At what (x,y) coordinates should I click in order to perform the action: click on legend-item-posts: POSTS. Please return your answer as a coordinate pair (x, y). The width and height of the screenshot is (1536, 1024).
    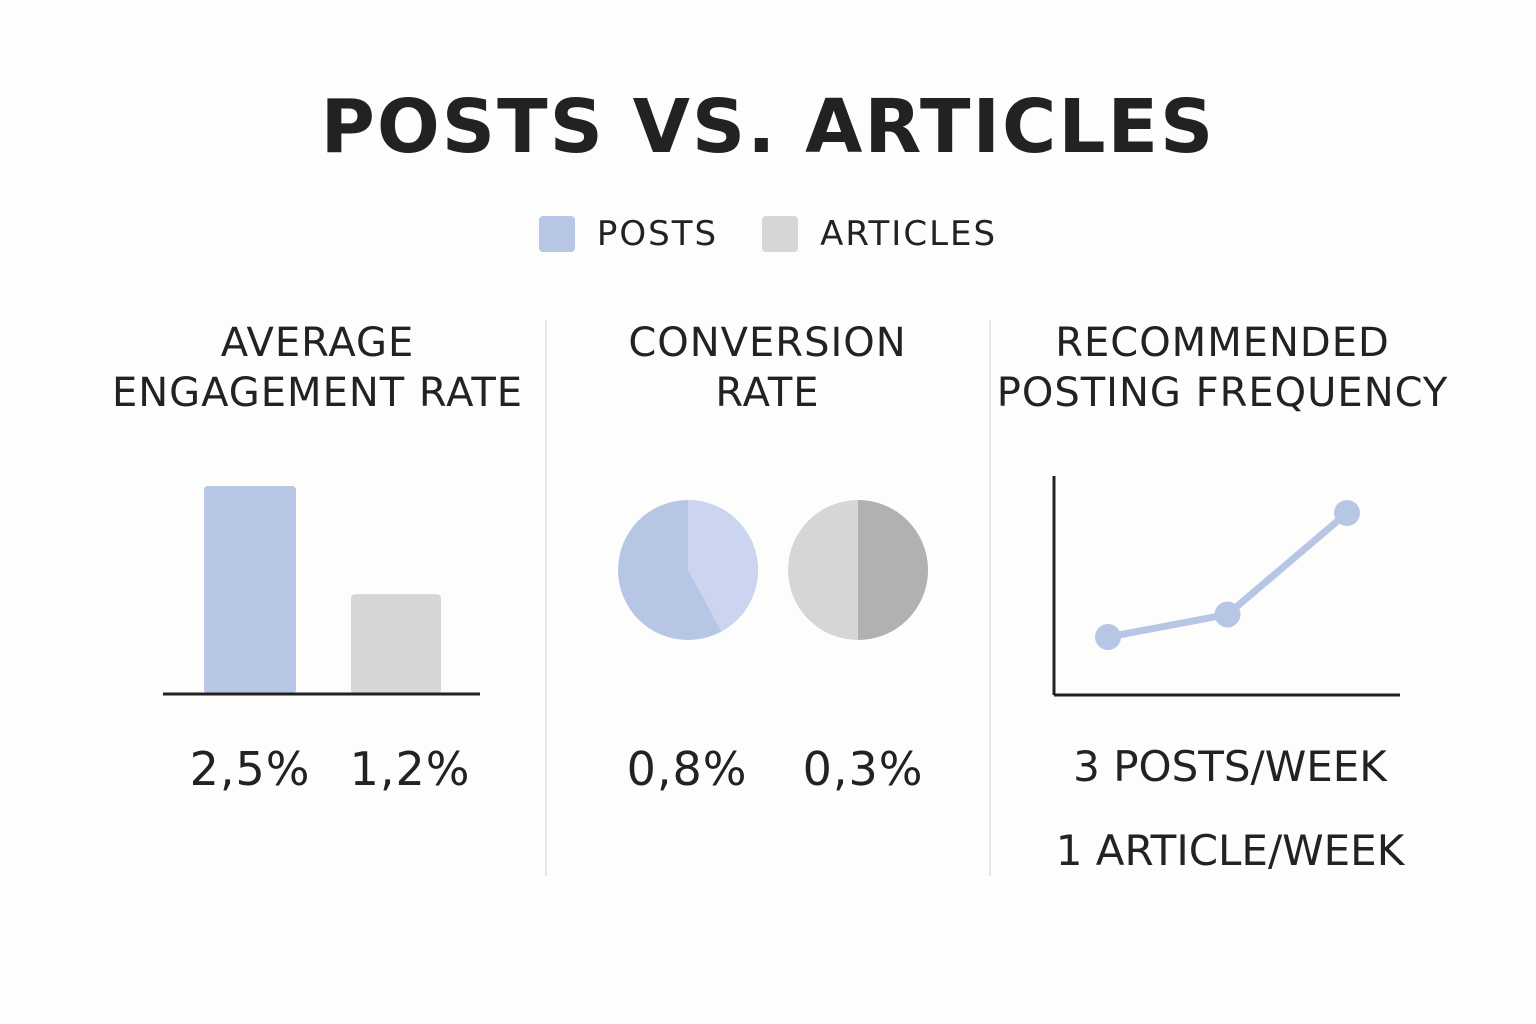
    Looking at the image, I should click on (628, 234).